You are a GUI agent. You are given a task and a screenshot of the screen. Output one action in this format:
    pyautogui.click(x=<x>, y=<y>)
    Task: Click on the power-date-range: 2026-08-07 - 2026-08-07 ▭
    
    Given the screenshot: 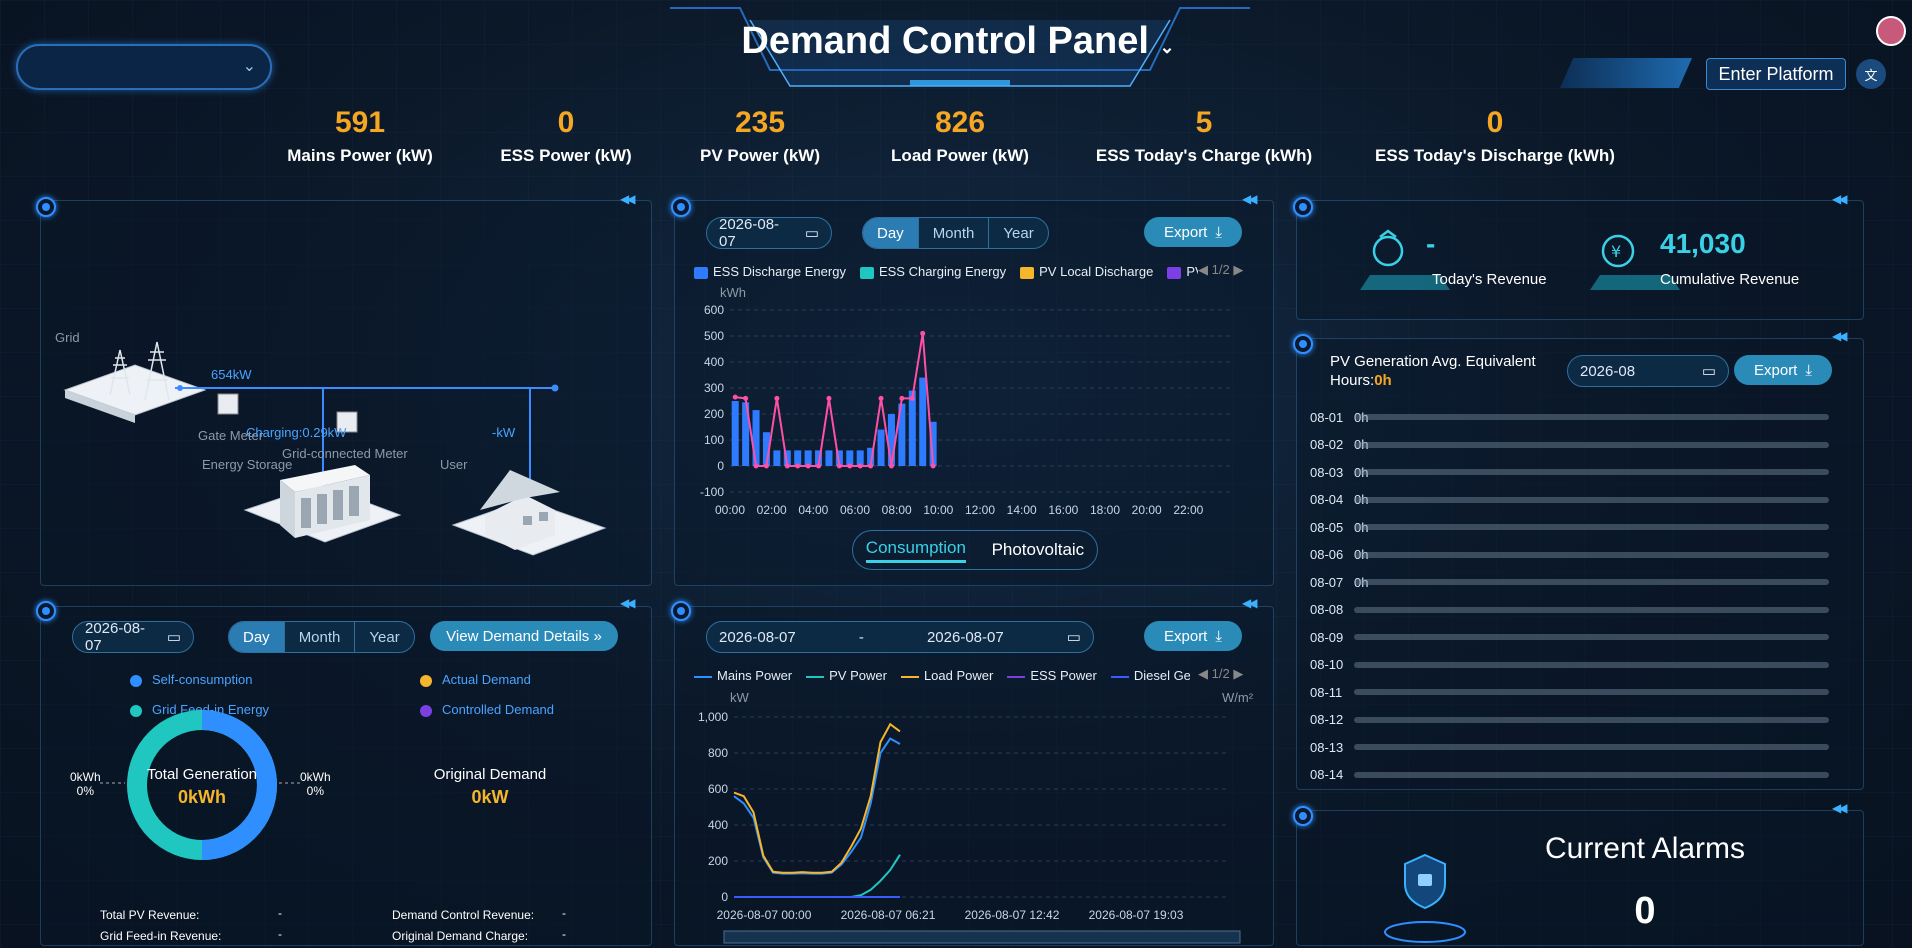 What is the action you would take?
    pyautogui.click(x=900, y=637)
    